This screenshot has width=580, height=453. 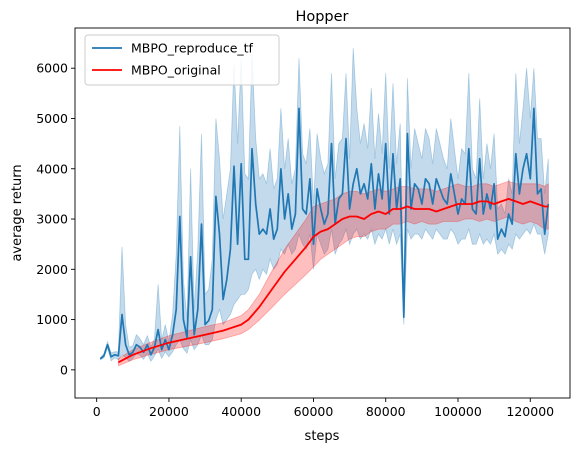 What do you see at coordinates (458, 411) in the screenshot?
I see `x-tick-label: 100000` at bounding box center [458, 411].